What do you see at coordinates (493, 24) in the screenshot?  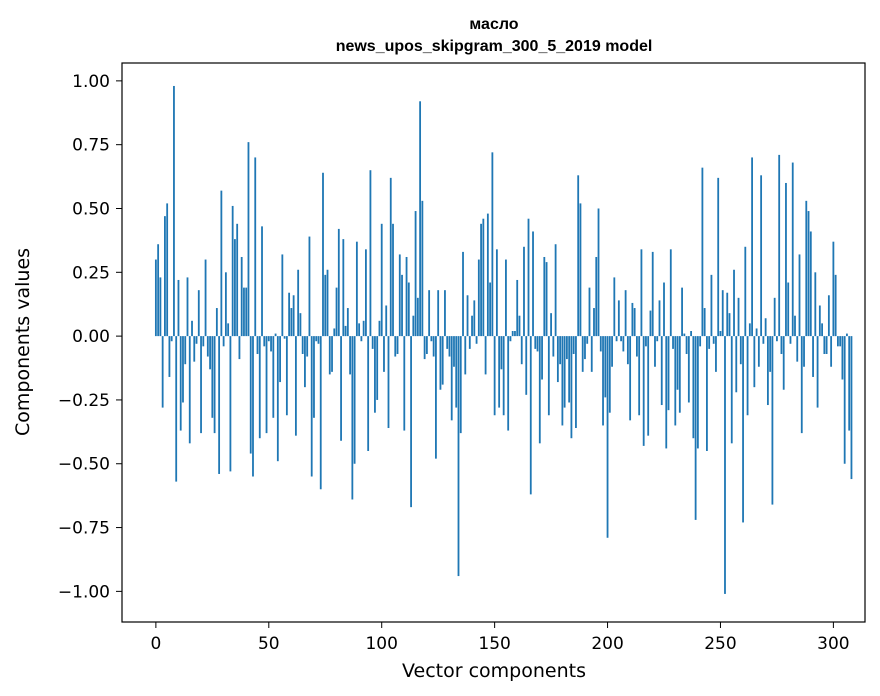 I see `chart-title: масло` at bounding box center [493, 24].